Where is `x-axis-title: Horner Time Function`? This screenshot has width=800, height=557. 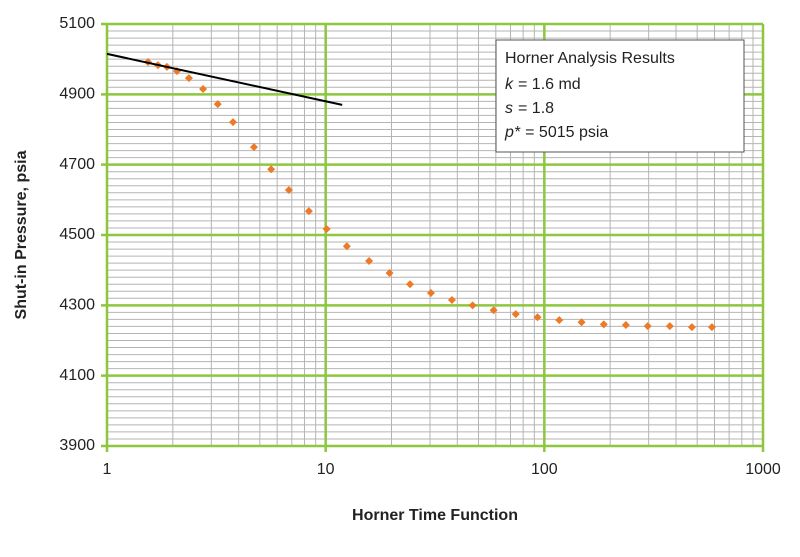 x-axis-title: Horner Time Function is located at coordinates (435, 515).